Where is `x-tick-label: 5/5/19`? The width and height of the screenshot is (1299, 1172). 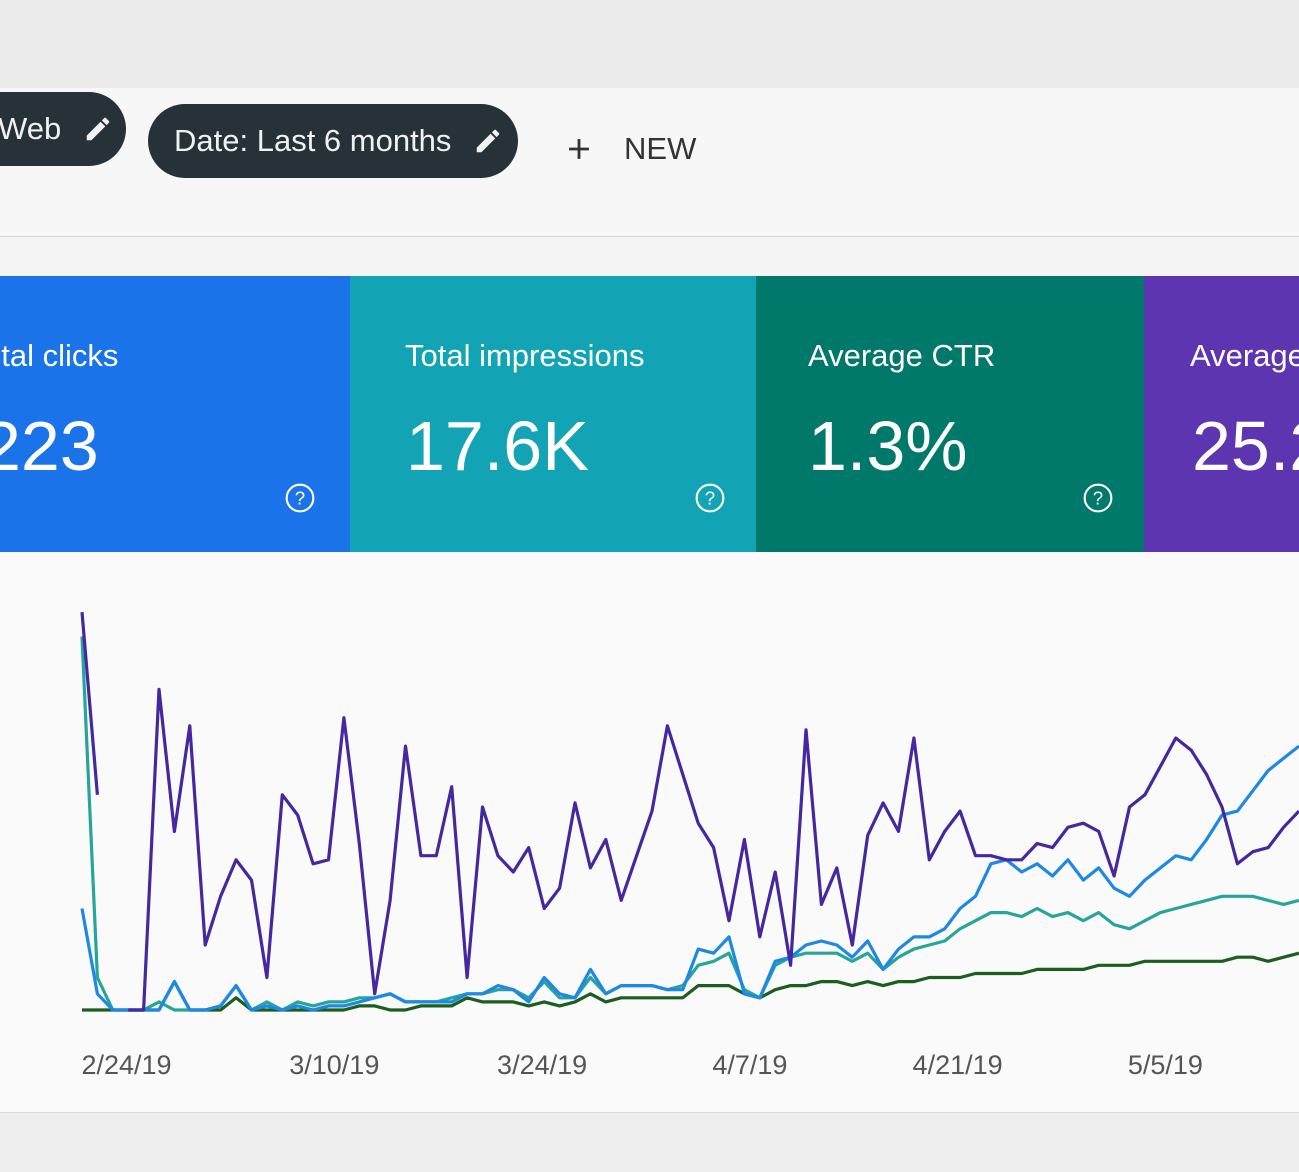 x-tick-label: 5/5/19 is located at coordinates (1165, 1065).